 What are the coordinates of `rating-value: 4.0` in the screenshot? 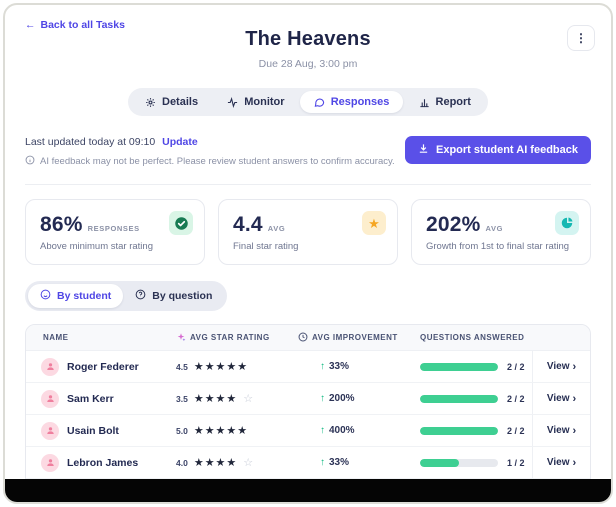 It's located at (182, 462).